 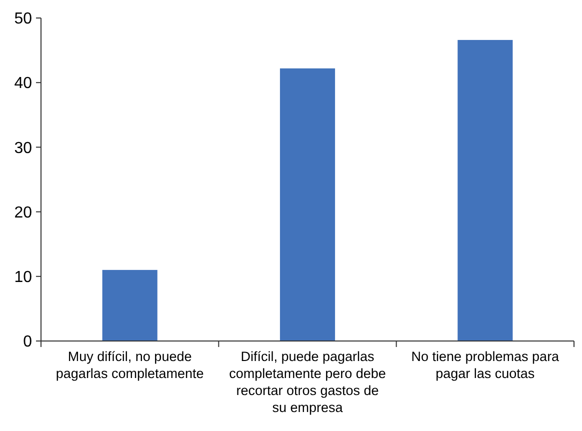 What do you see at coordinates (130, 365) in the screenshot?
I see `x-tick-label: Muy difícil, no puede pagarlas completamente` at bounding box center [130, 365].